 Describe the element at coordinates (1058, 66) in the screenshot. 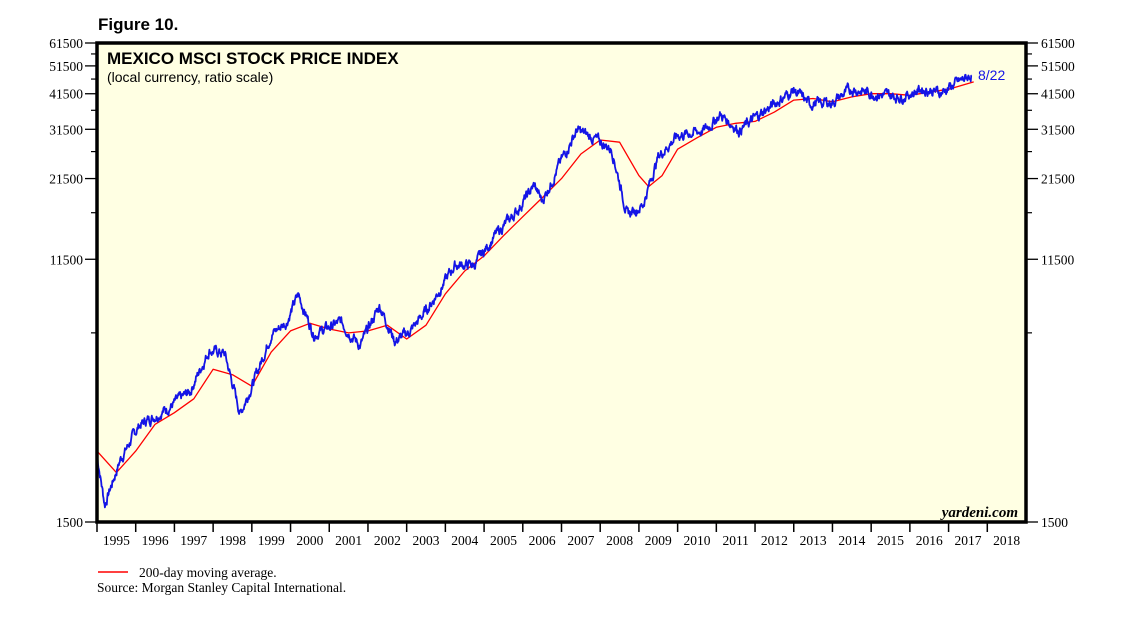

I see `y-tick-label-right: 51500` at that location.